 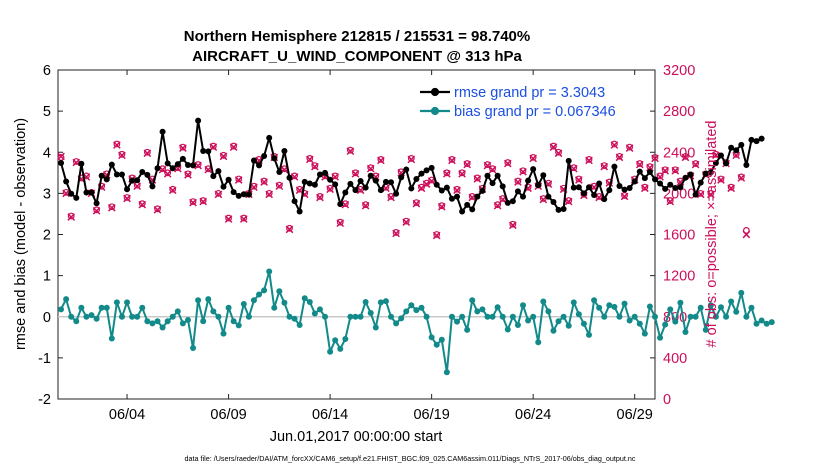 What do you see at coordinates (44, 400) in the screenshot?
I see `left-y-tick-label: -2` at bounding box center [44, 400].